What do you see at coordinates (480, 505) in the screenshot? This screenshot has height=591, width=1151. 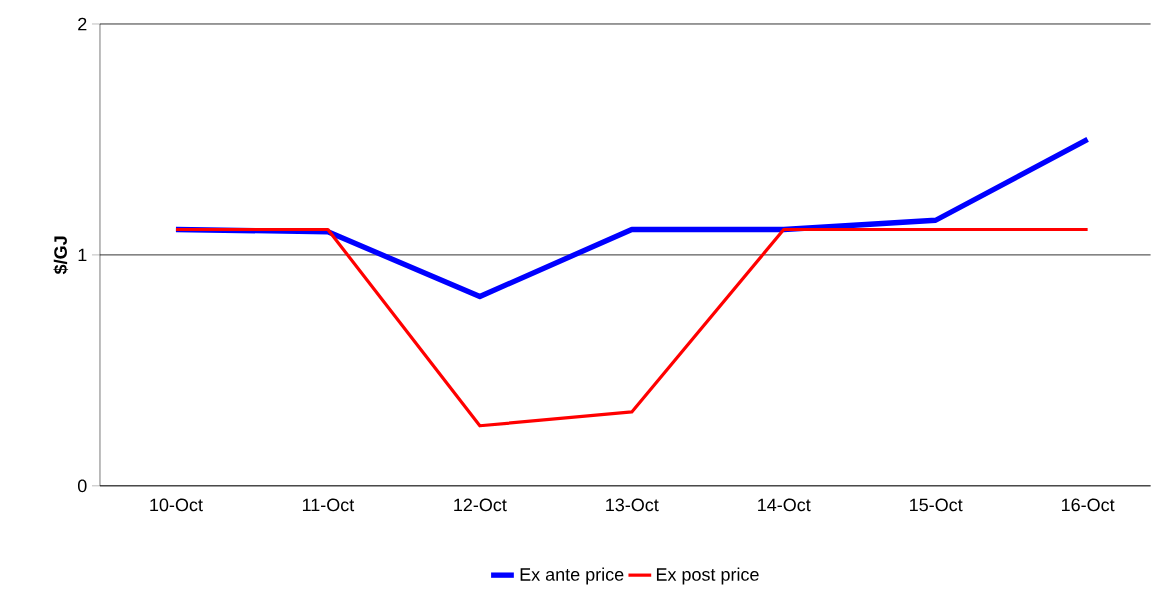 I see `x-tick-label: 12-Oct` at bounding box center [480, 505].